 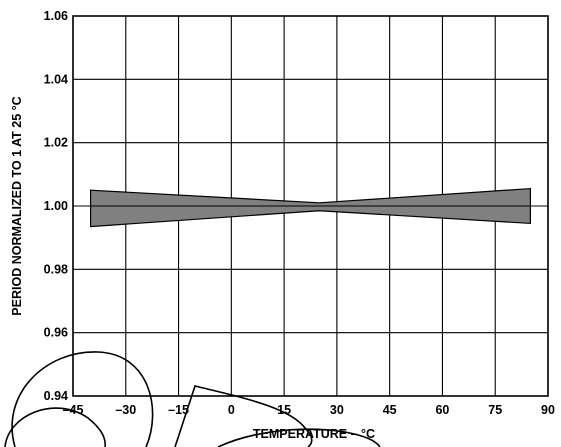 What do you see at coordinates (82, 399) in the screenshot?
I see `freehand-stroke-large-arc` at bounding box center [82, 399].